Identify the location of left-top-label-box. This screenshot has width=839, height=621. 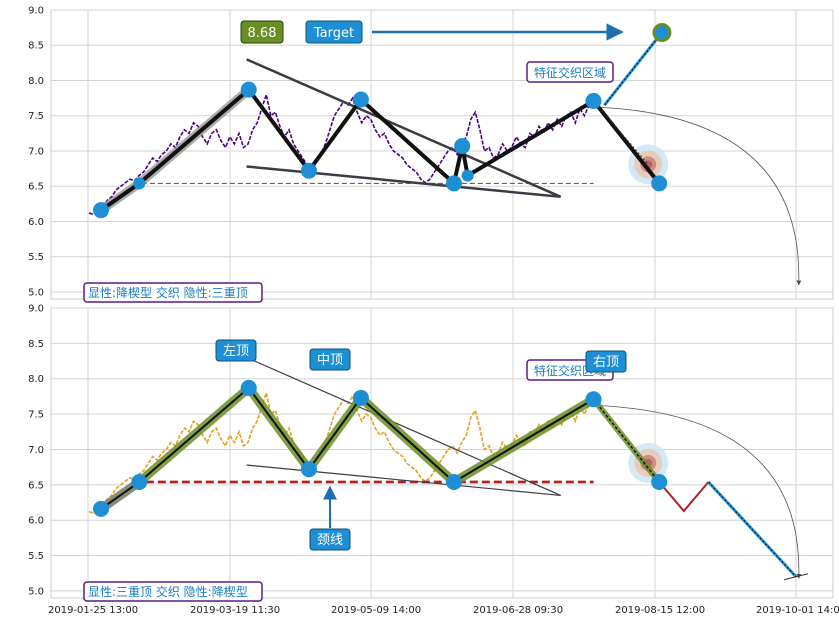
(236, 350).